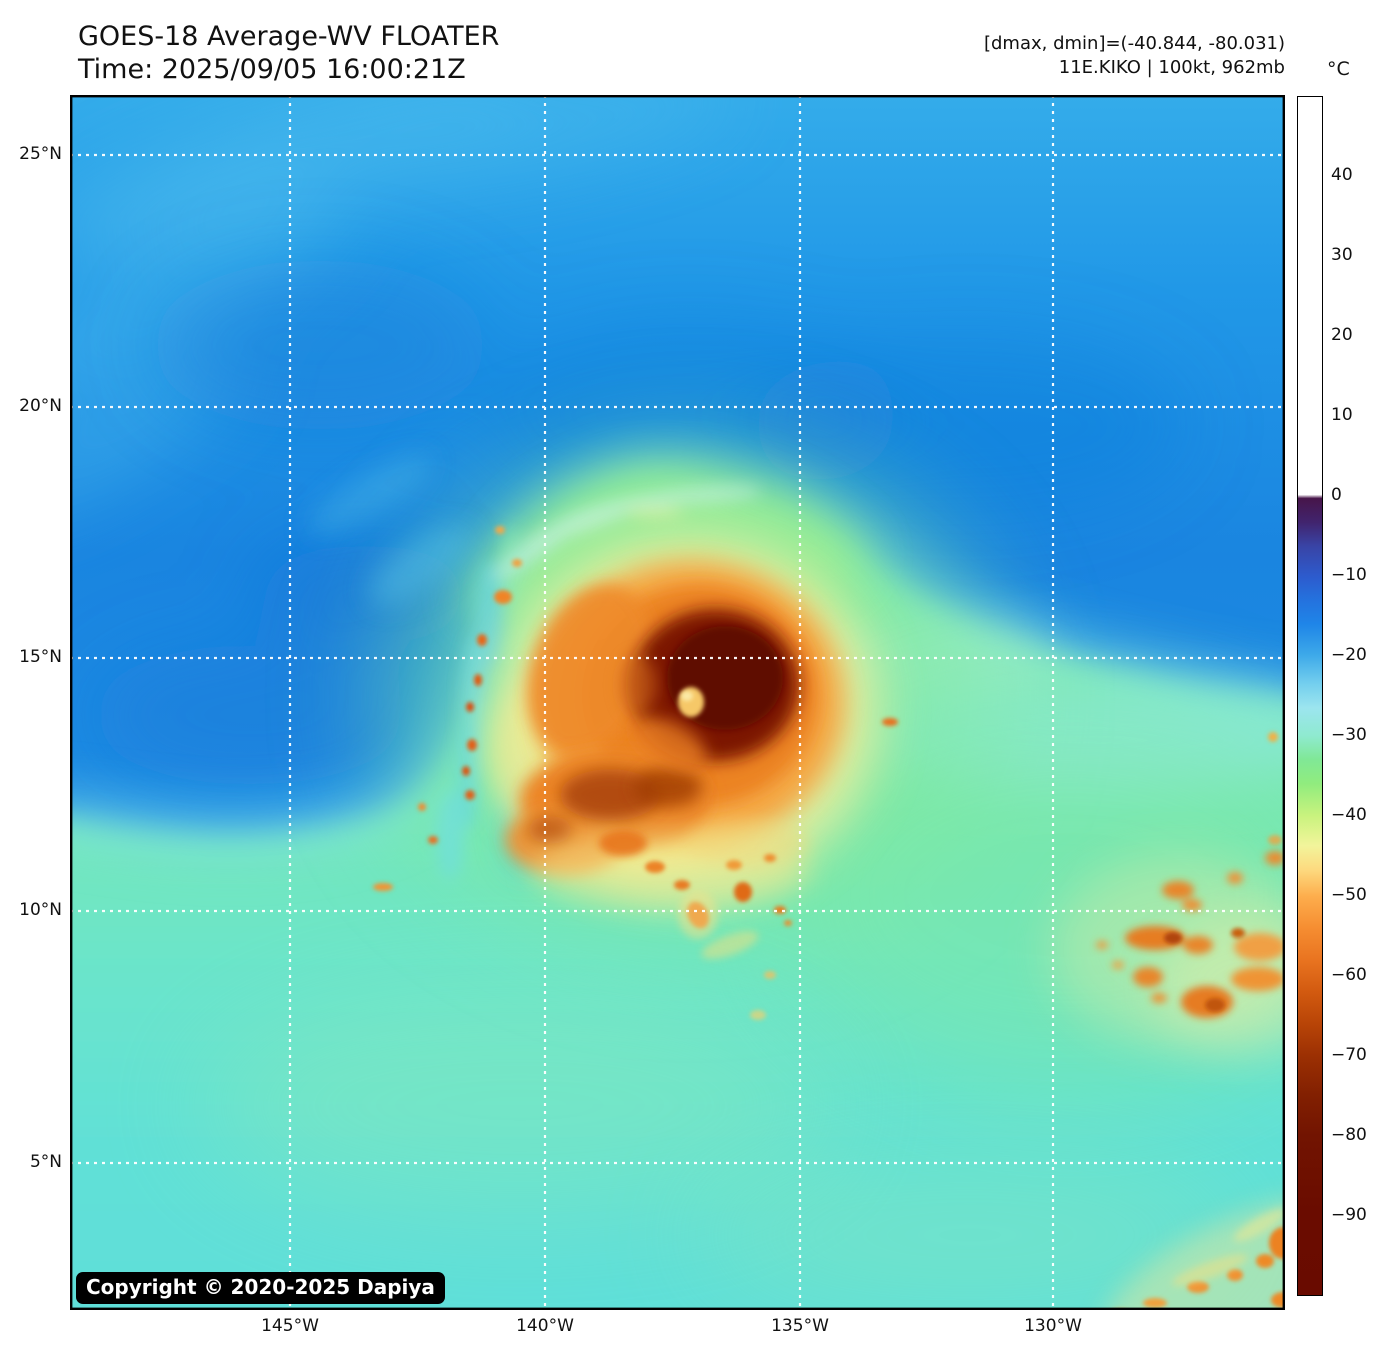 This screenshot has width=1390, height=1359. I want to click on lat-tick-label: 20°N, so click(40, 406).